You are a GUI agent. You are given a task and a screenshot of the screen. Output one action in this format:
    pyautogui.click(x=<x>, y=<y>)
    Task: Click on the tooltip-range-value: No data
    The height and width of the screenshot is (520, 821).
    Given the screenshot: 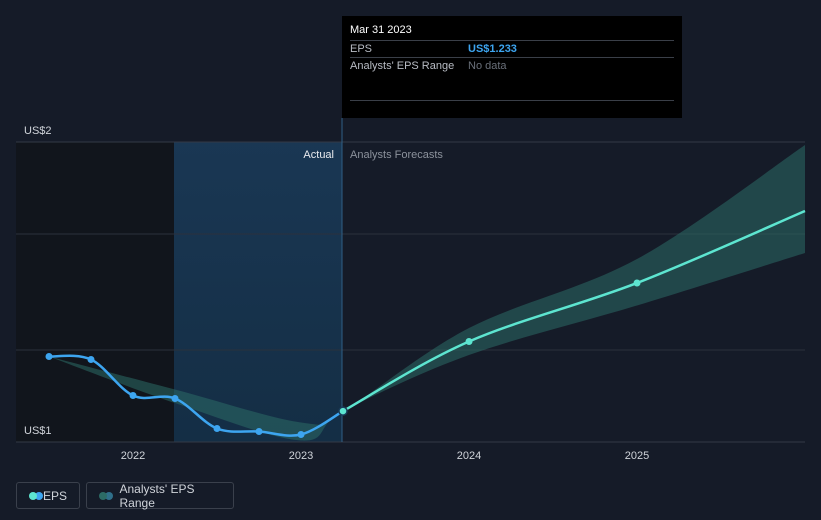 What is the action you would take?
    pyautogui.click(x=487, y=66)
    